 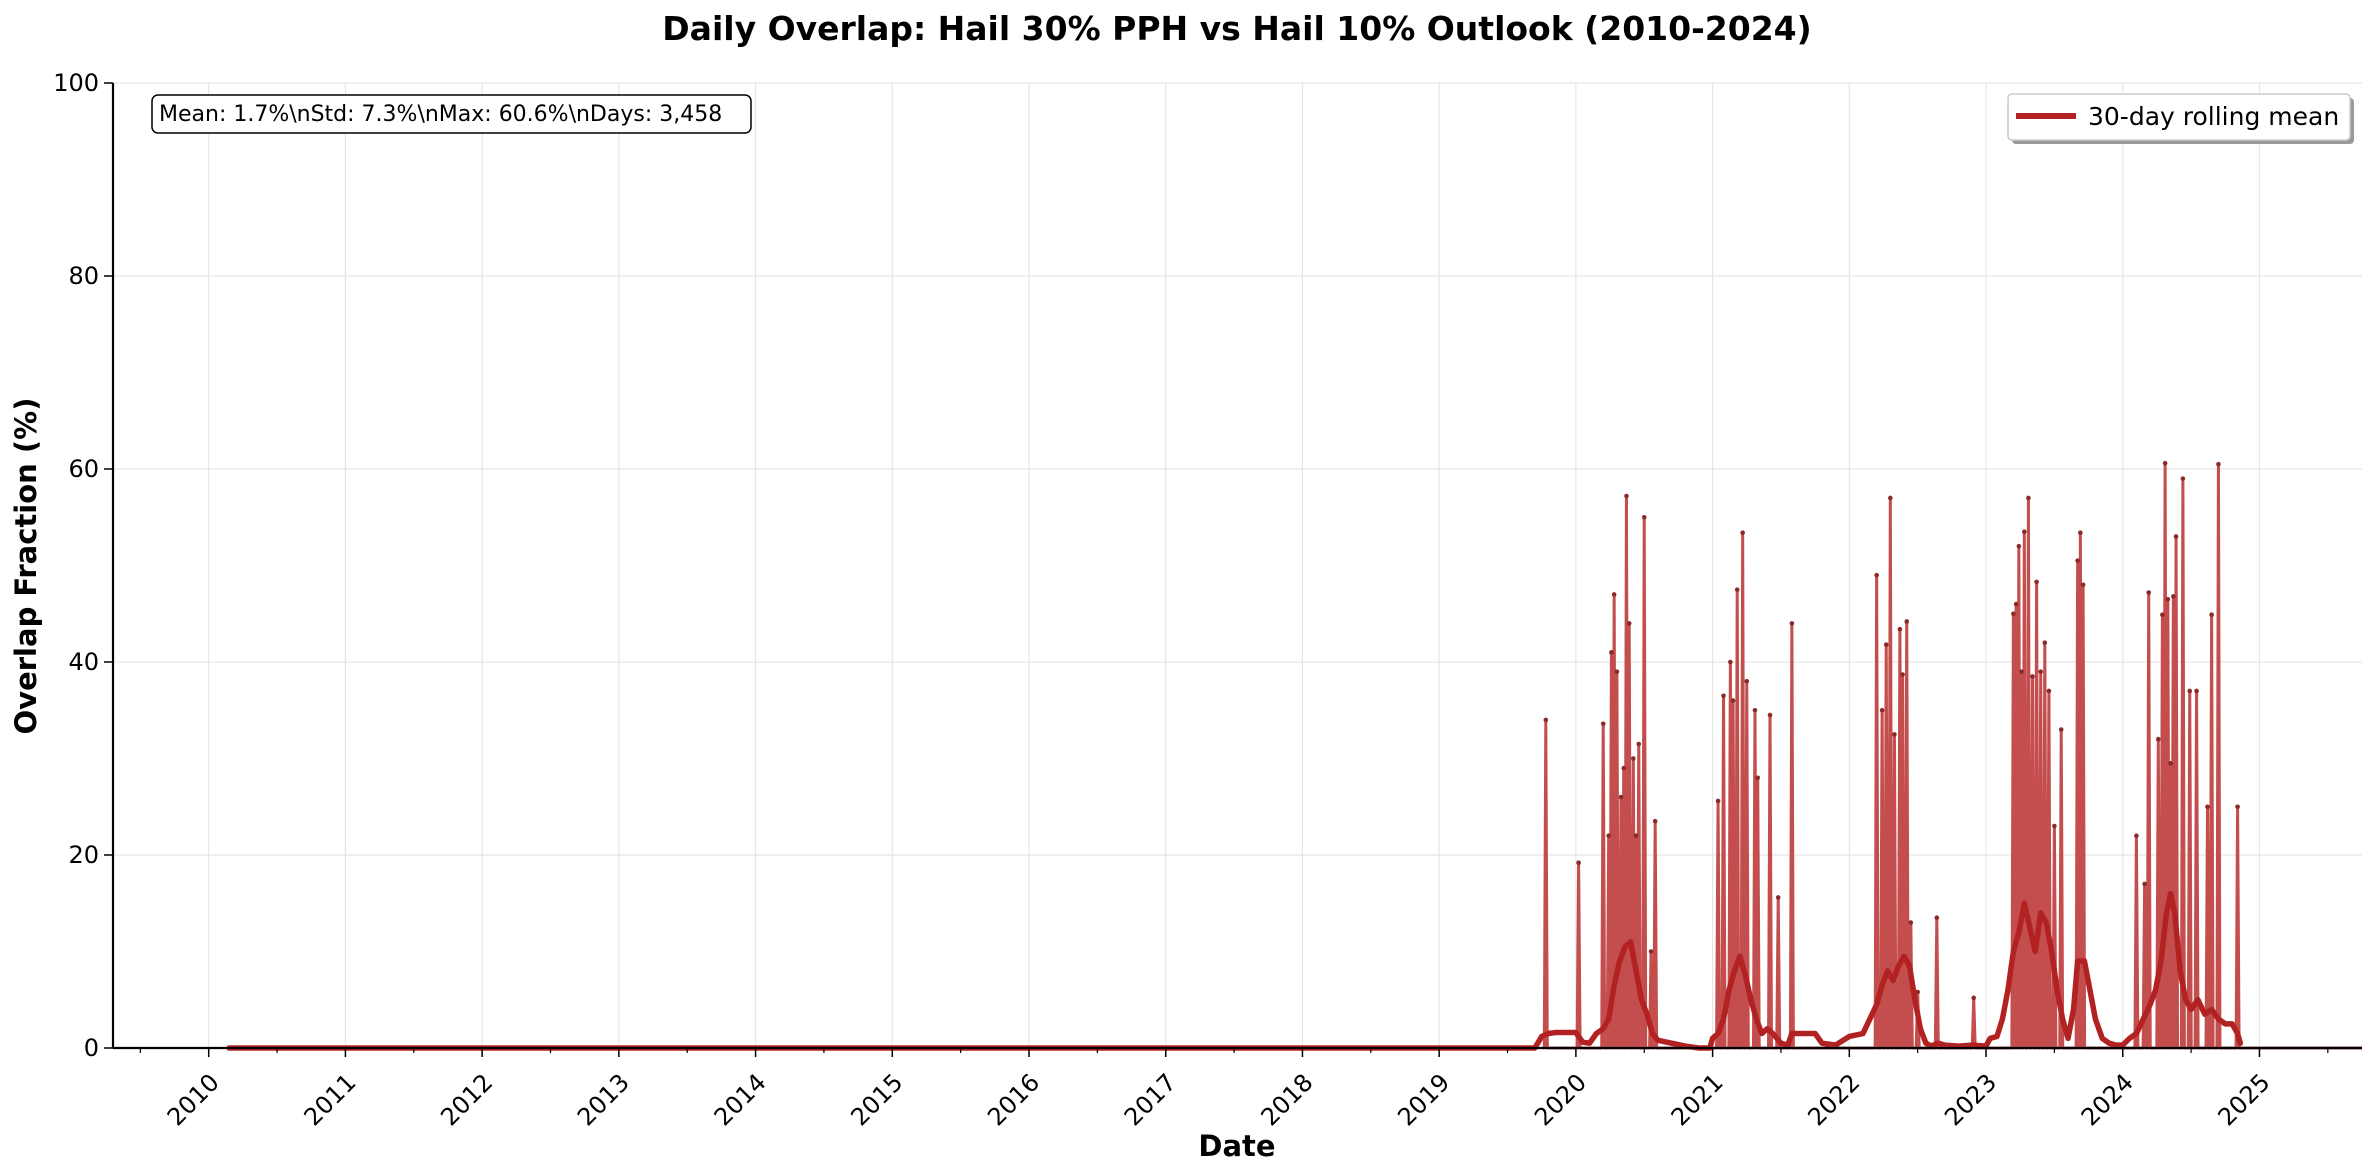 What do you see at coordinates (2244, 1099) in the screenshot?
I see `x-tick-label: 2025` at bounding box center [2244, 1099].